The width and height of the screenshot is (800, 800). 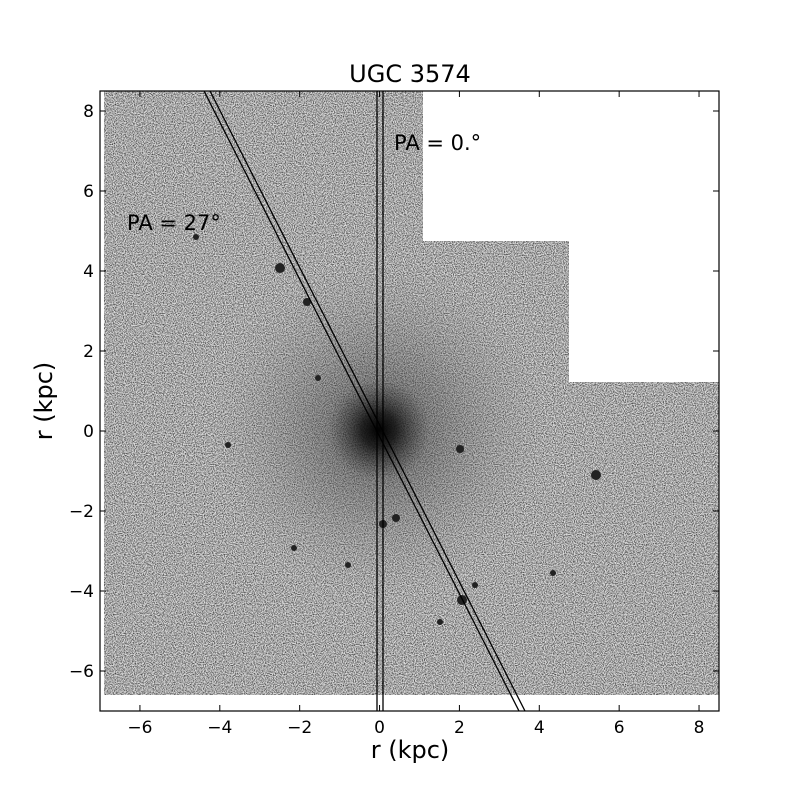 I want to click on y-tick-label: −6, so click(x=81, y=672).